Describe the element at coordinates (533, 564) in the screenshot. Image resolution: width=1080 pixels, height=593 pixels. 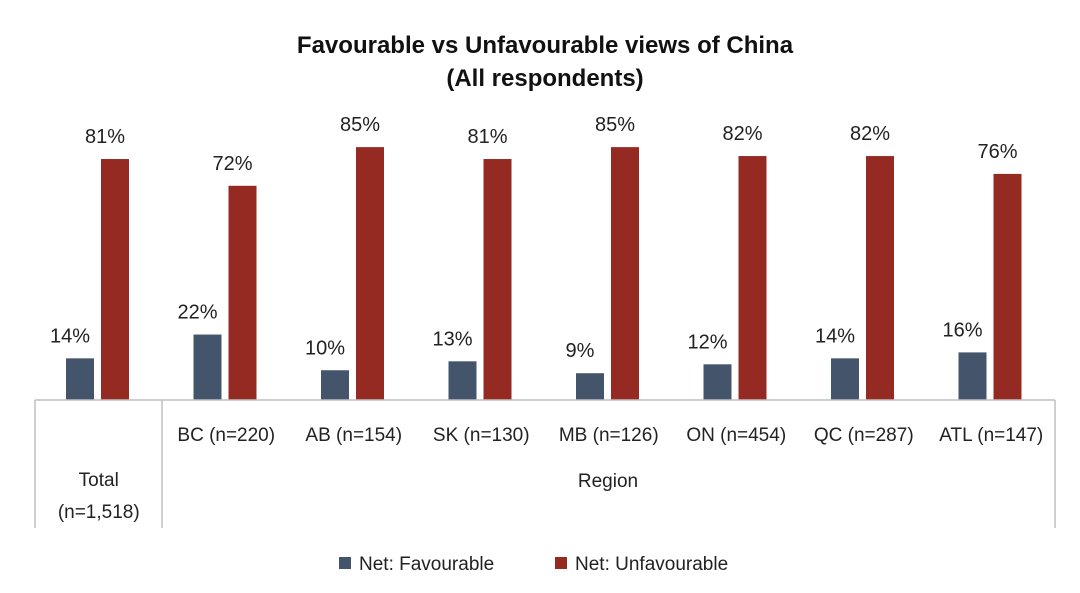
I see `legend: Net: Favourable Net: Unfavourable` at that location.